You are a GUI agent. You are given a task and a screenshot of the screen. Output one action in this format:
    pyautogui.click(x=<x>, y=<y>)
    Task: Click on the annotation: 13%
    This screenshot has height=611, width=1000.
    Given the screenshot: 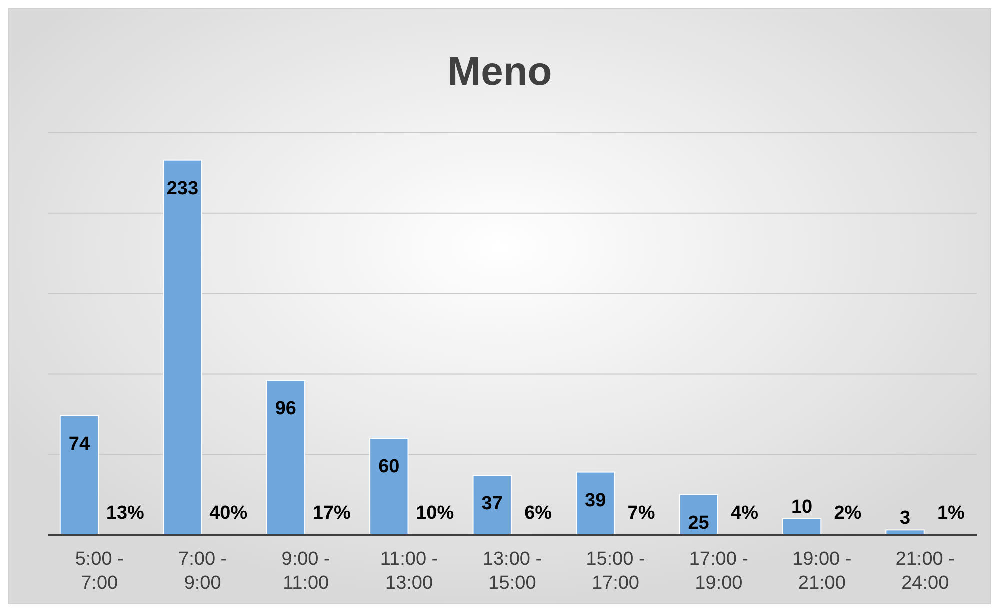 What is the action you would take?
    pyautogui.click(x=125, y=513)
    